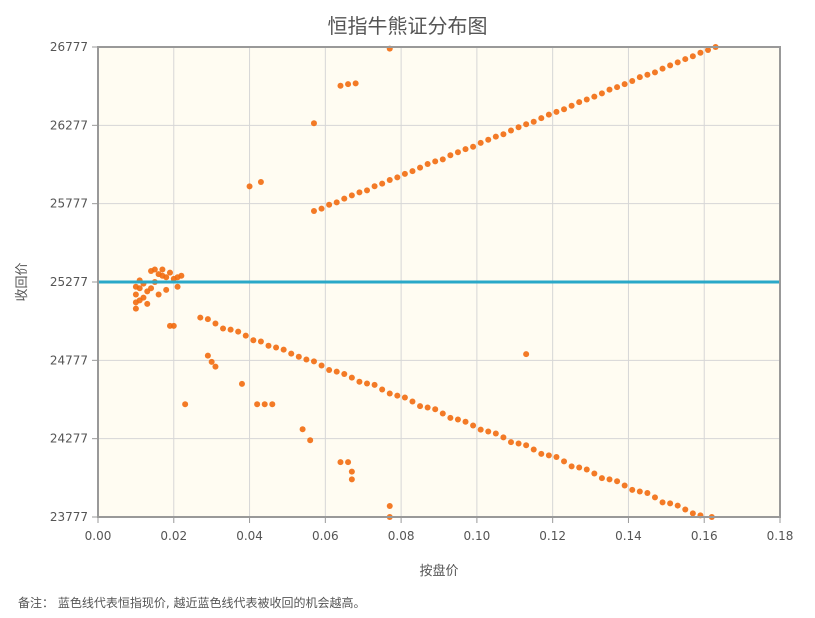 This screenshot has width=815, height=618. I want to click on x-tick-label: 0.14, so click(628, 536).